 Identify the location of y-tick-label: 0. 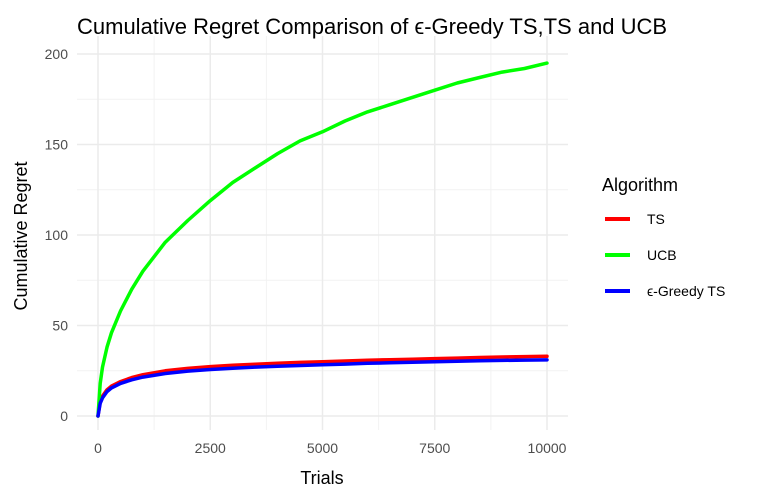
(64, 416).